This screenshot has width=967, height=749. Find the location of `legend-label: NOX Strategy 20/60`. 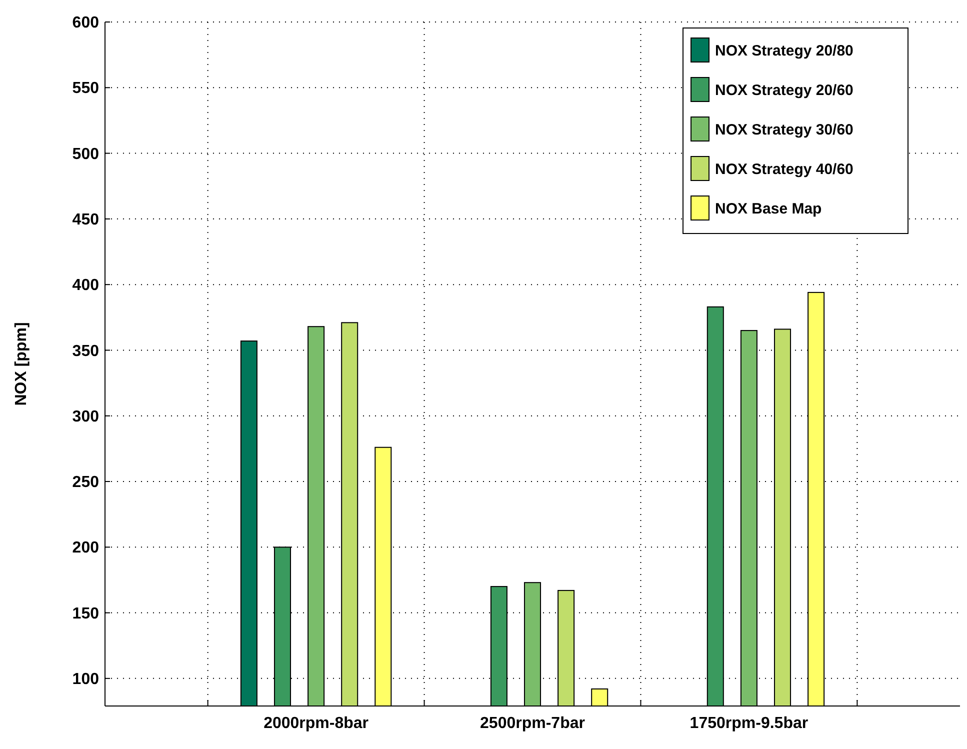

legend-label: NOX Strategy 20/60 is located at coordinates (784, 90).